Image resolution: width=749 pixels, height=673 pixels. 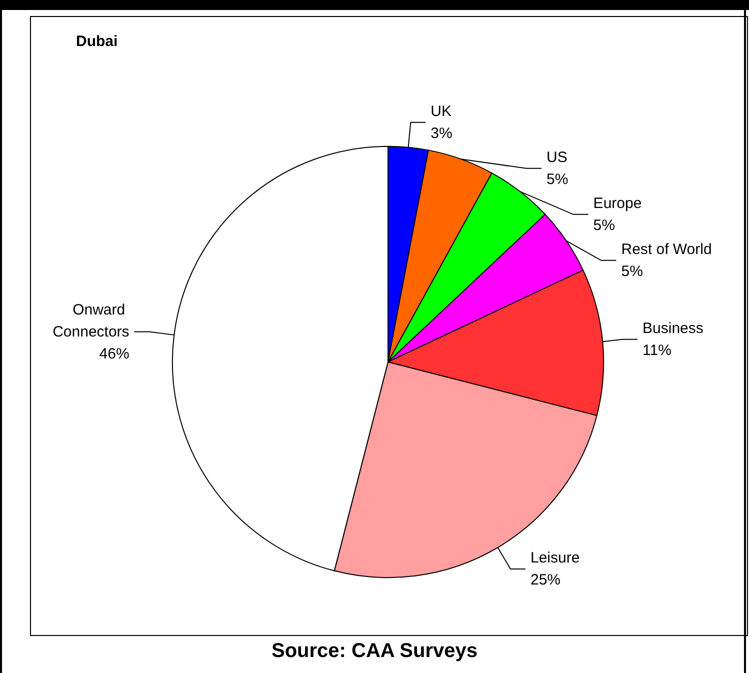 What do you see at coordinates (545, 580) in the screenshot?
I see `data-label: 25%` at bounding box center [545, 580].